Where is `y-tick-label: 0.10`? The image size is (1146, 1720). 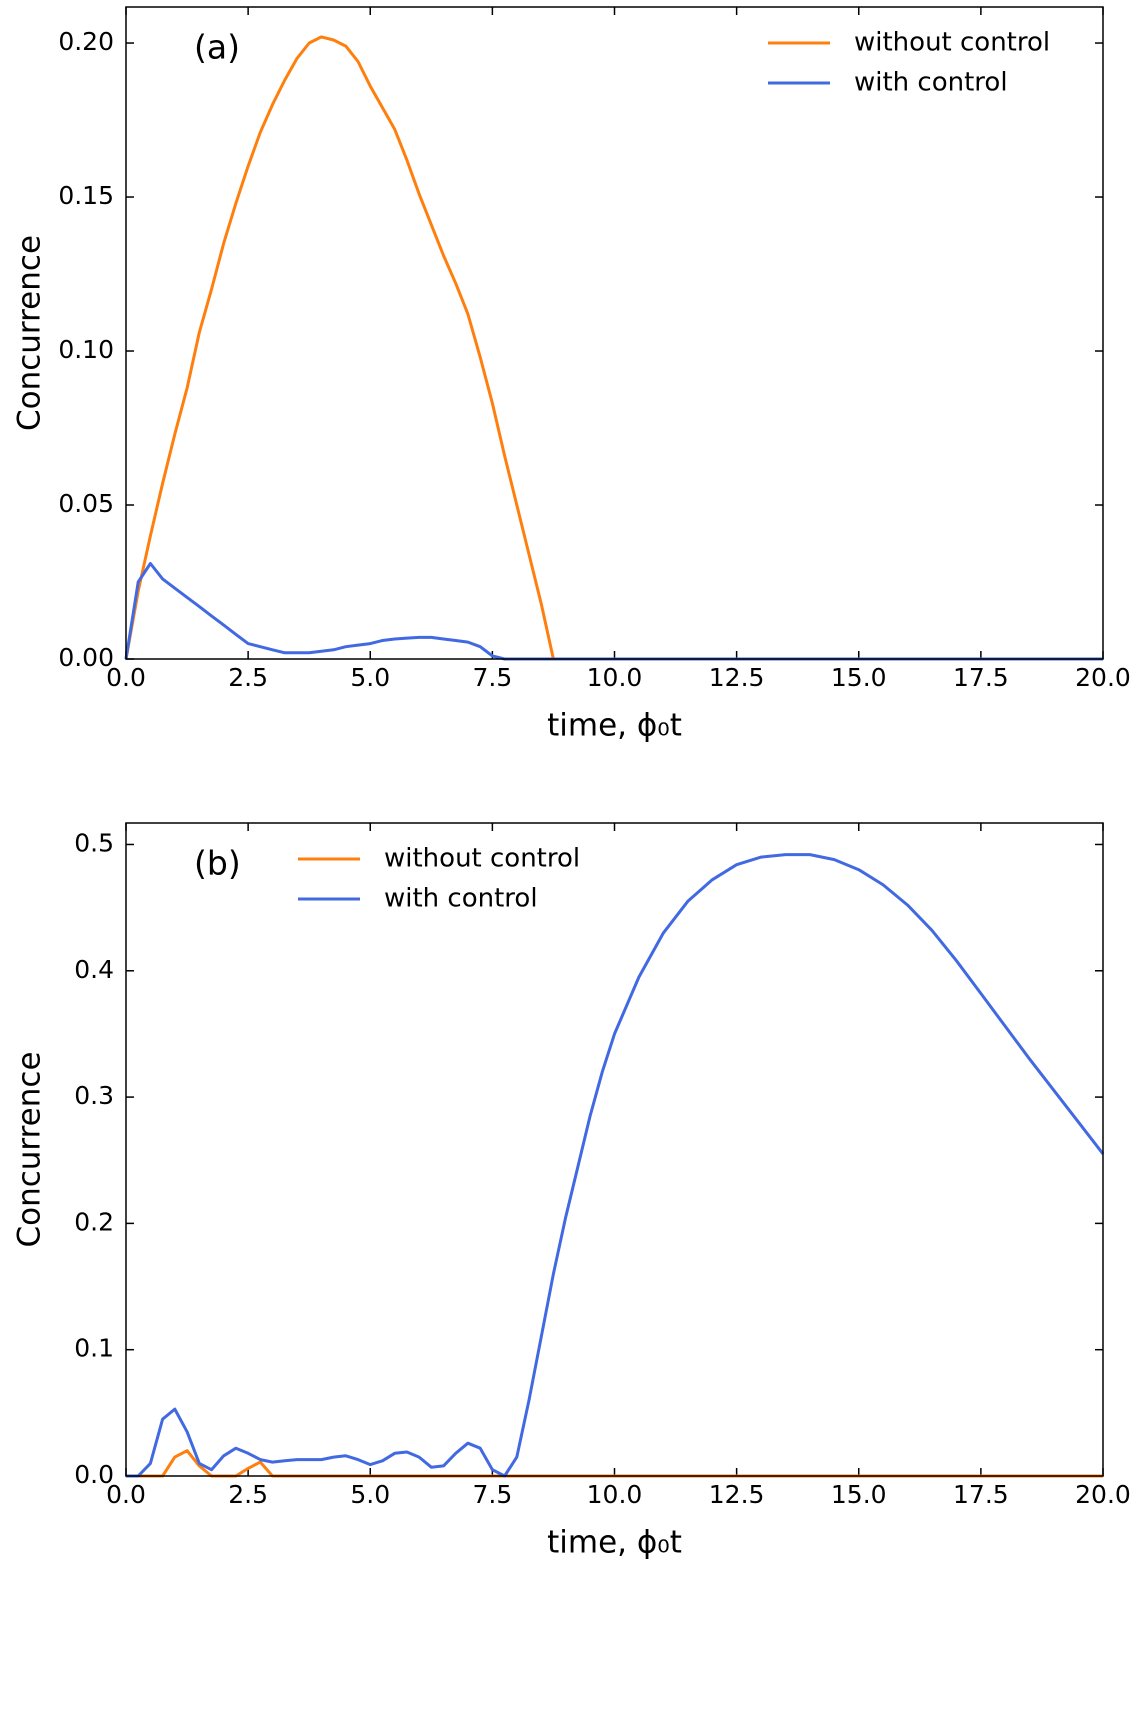
y-tick-label: 0.10 is located at coordinates (86, 349).